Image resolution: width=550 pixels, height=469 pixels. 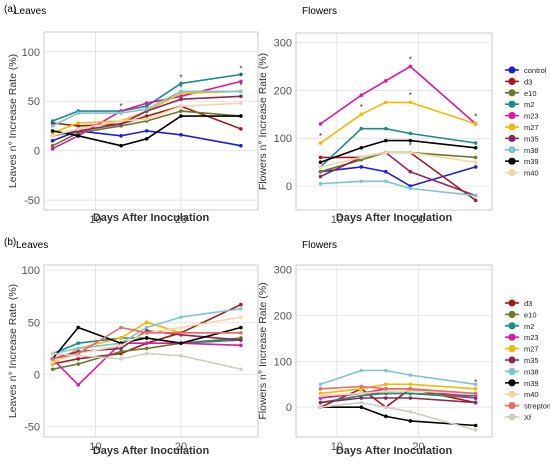 What do you see at coordinates (535, 70) in the screenshot?
I see `legend-label: control` at bounding box center [535, 70].